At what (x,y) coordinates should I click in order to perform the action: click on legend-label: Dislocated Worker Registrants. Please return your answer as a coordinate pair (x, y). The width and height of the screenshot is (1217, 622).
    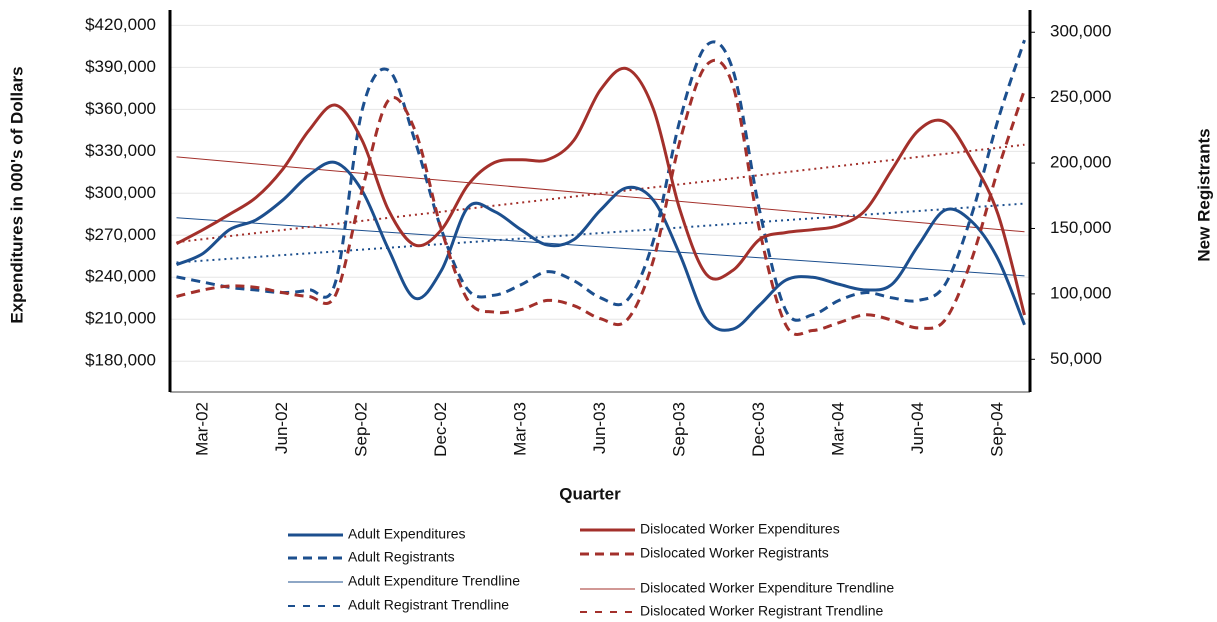
    Looking at the image, I should click on (734, 553).